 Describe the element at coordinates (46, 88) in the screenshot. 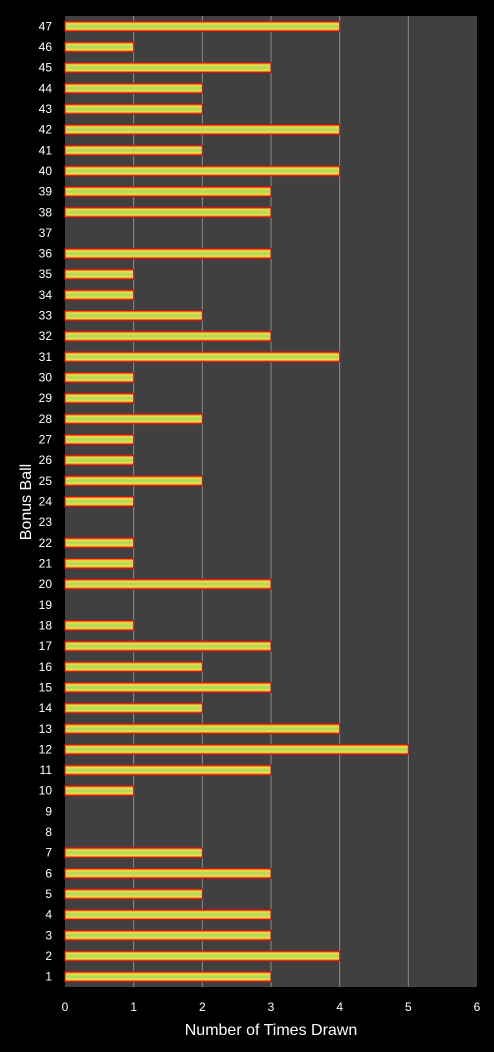

I see `y-tick-label: 44` at that location.